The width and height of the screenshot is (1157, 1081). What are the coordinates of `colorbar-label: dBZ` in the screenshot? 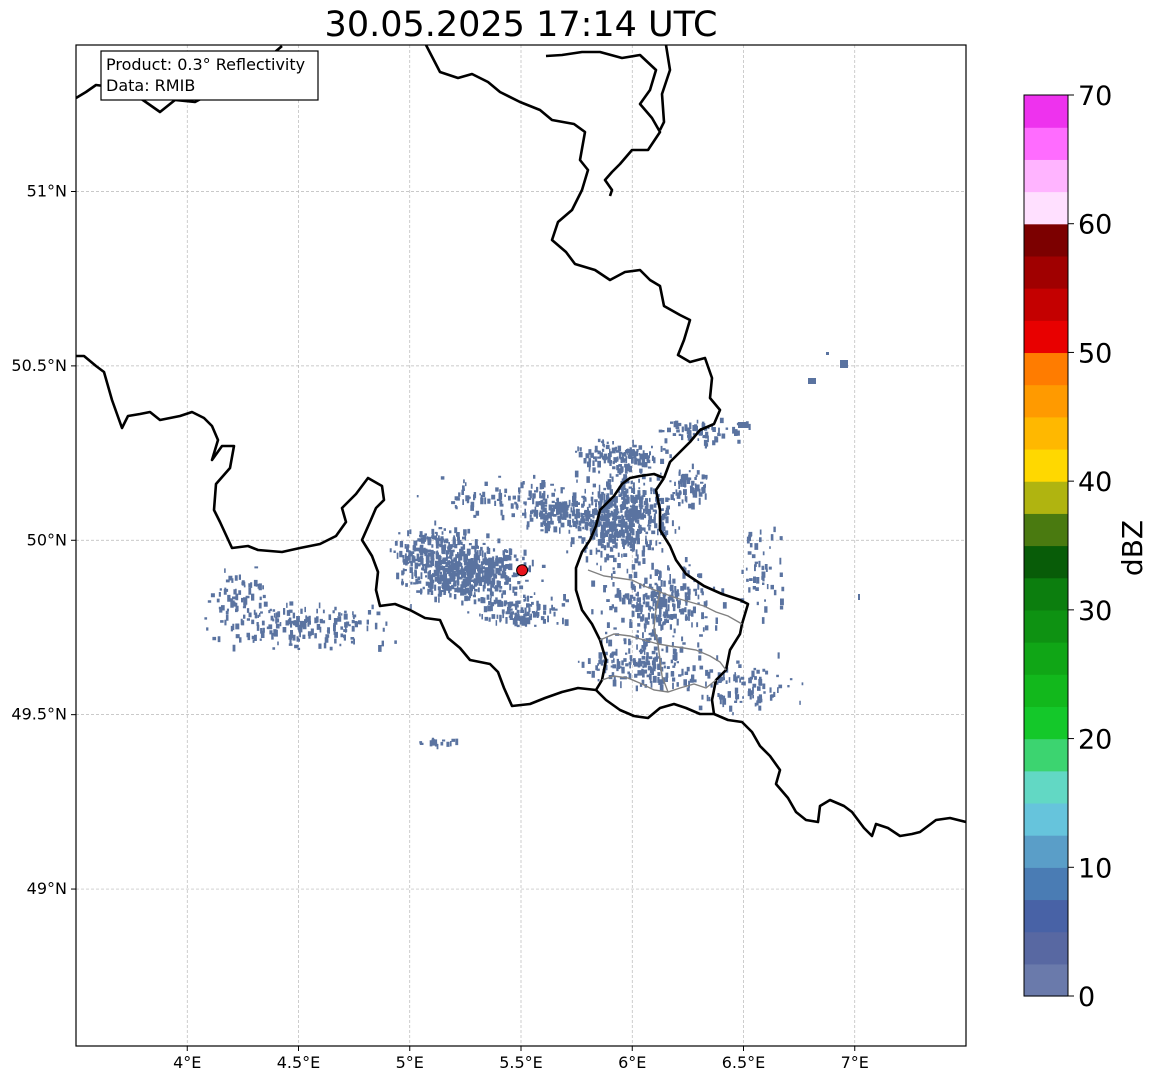 It's located at (1132, 548).